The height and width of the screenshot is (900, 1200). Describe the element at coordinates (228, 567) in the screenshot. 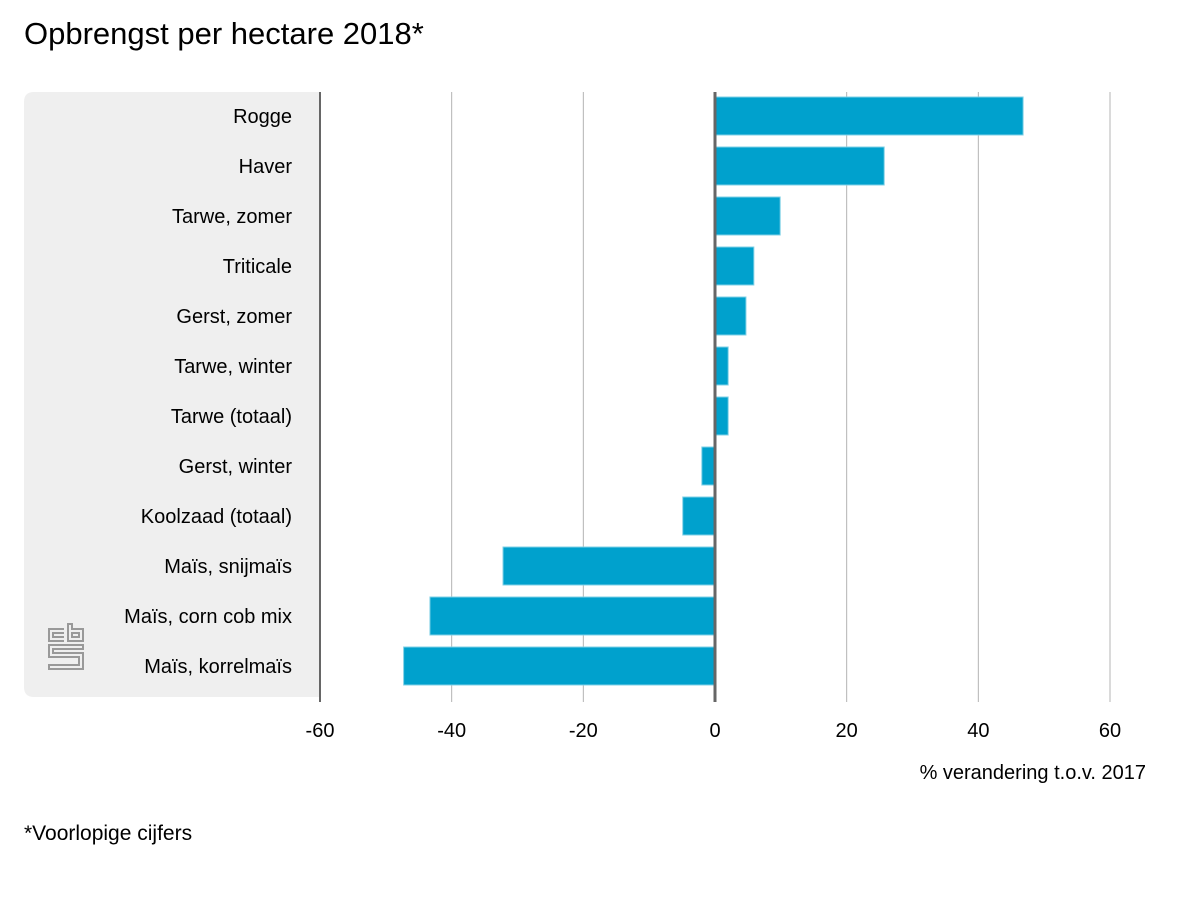

I see `category-label: Maïs, snijmaïs` at that location.